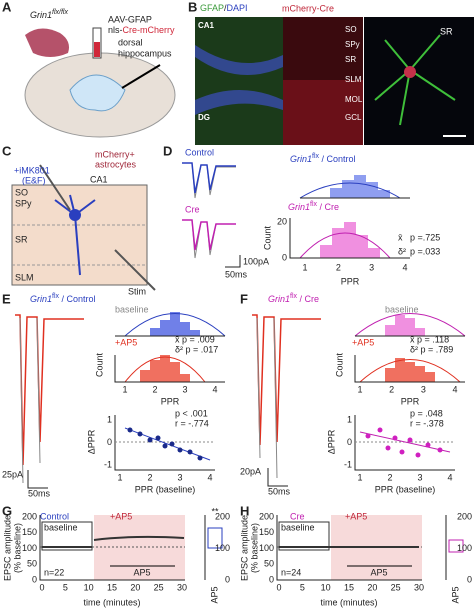  What do you see at coordinates (77, 299) in the screenshot?
I see `genotype: / Control` at bounding box center [77, 299].